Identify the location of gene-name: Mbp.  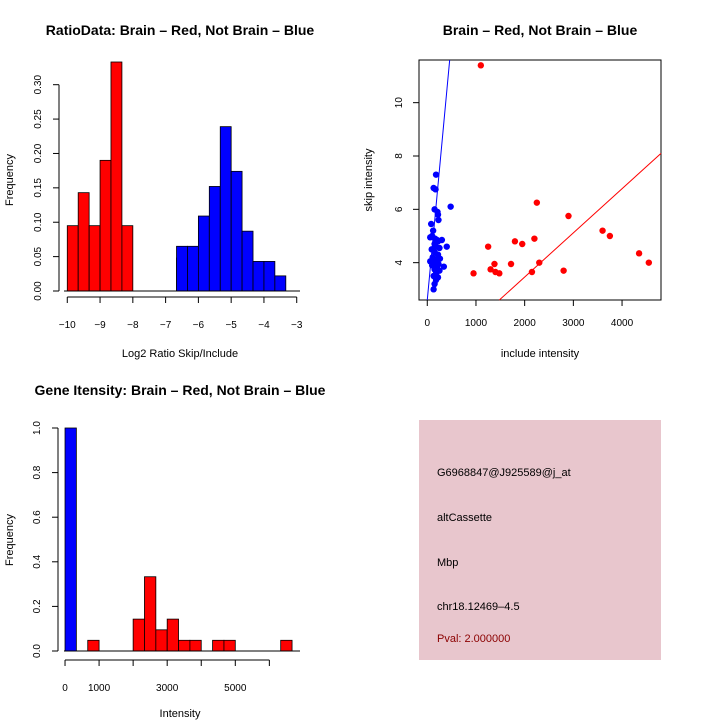
(447, 563).